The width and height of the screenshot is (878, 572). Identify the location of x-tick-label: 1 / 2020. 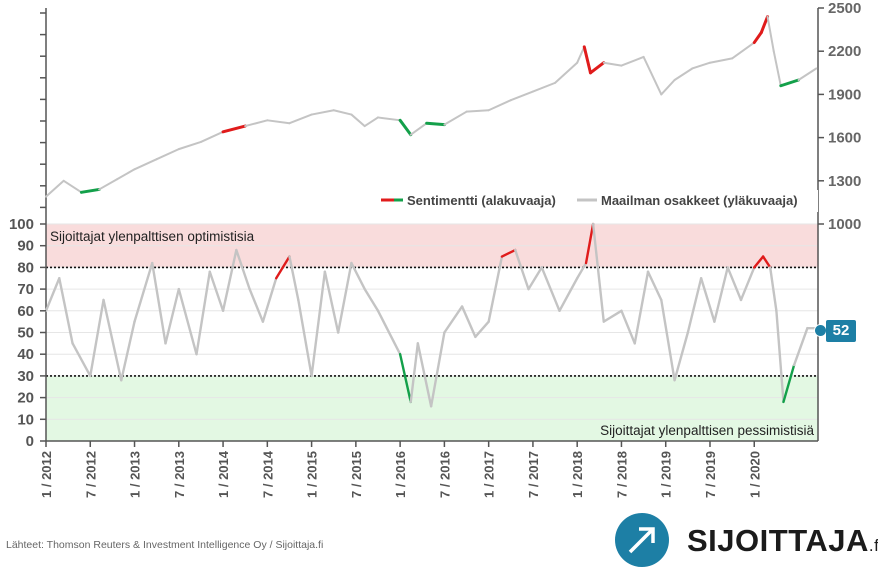
(754, 474).